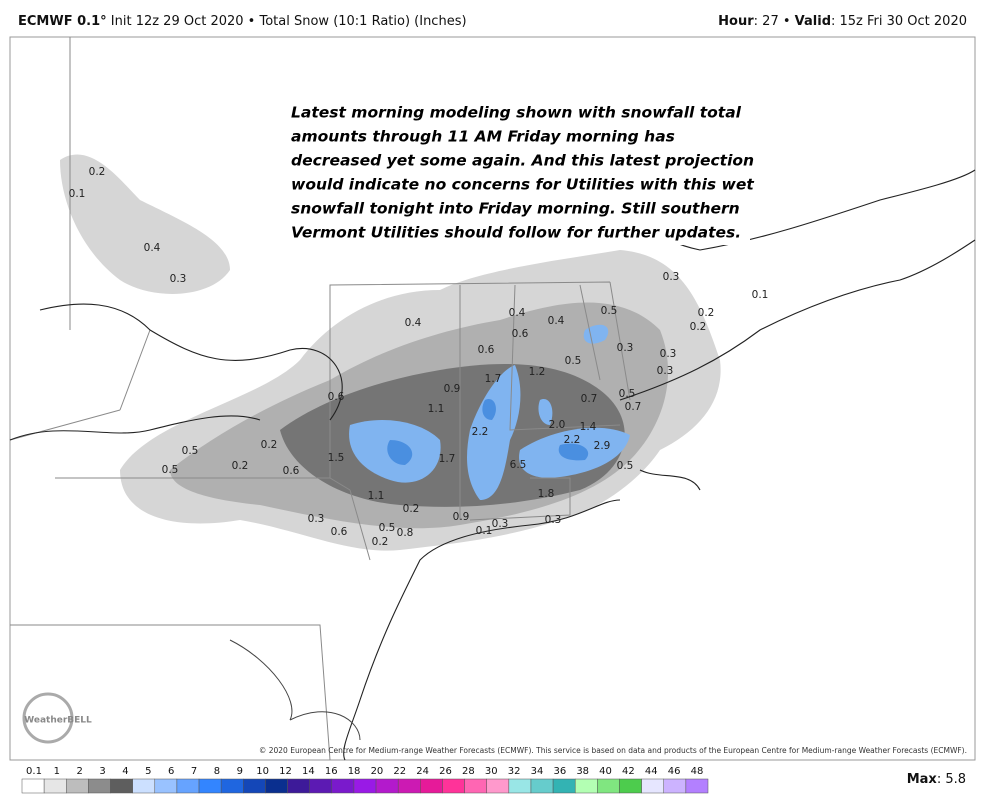 This screenshot has height=808, width=995. I want to click on map-label: 0.7, so click(589, 399).